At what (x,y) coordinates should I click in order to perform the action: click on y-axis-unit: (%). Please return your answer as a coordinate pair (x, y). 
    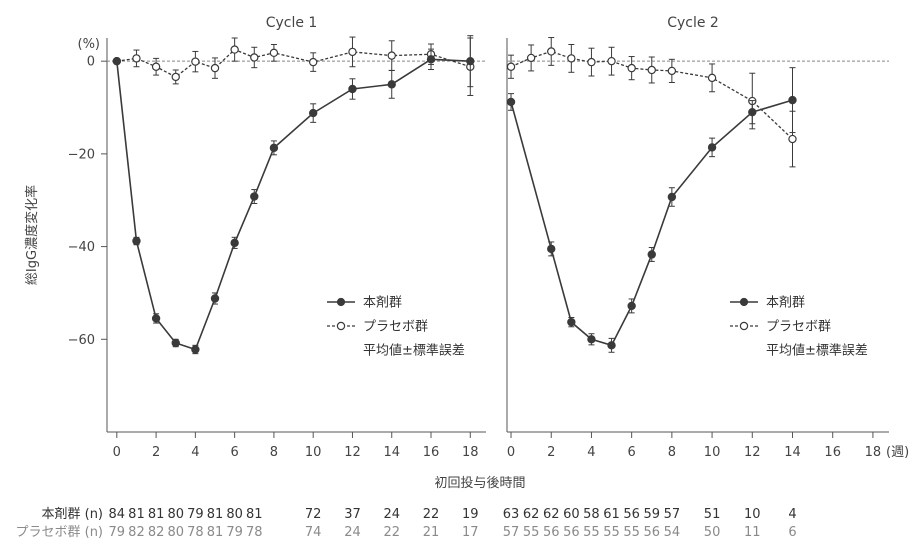
    Looking at the image, I should click on (89, 44).